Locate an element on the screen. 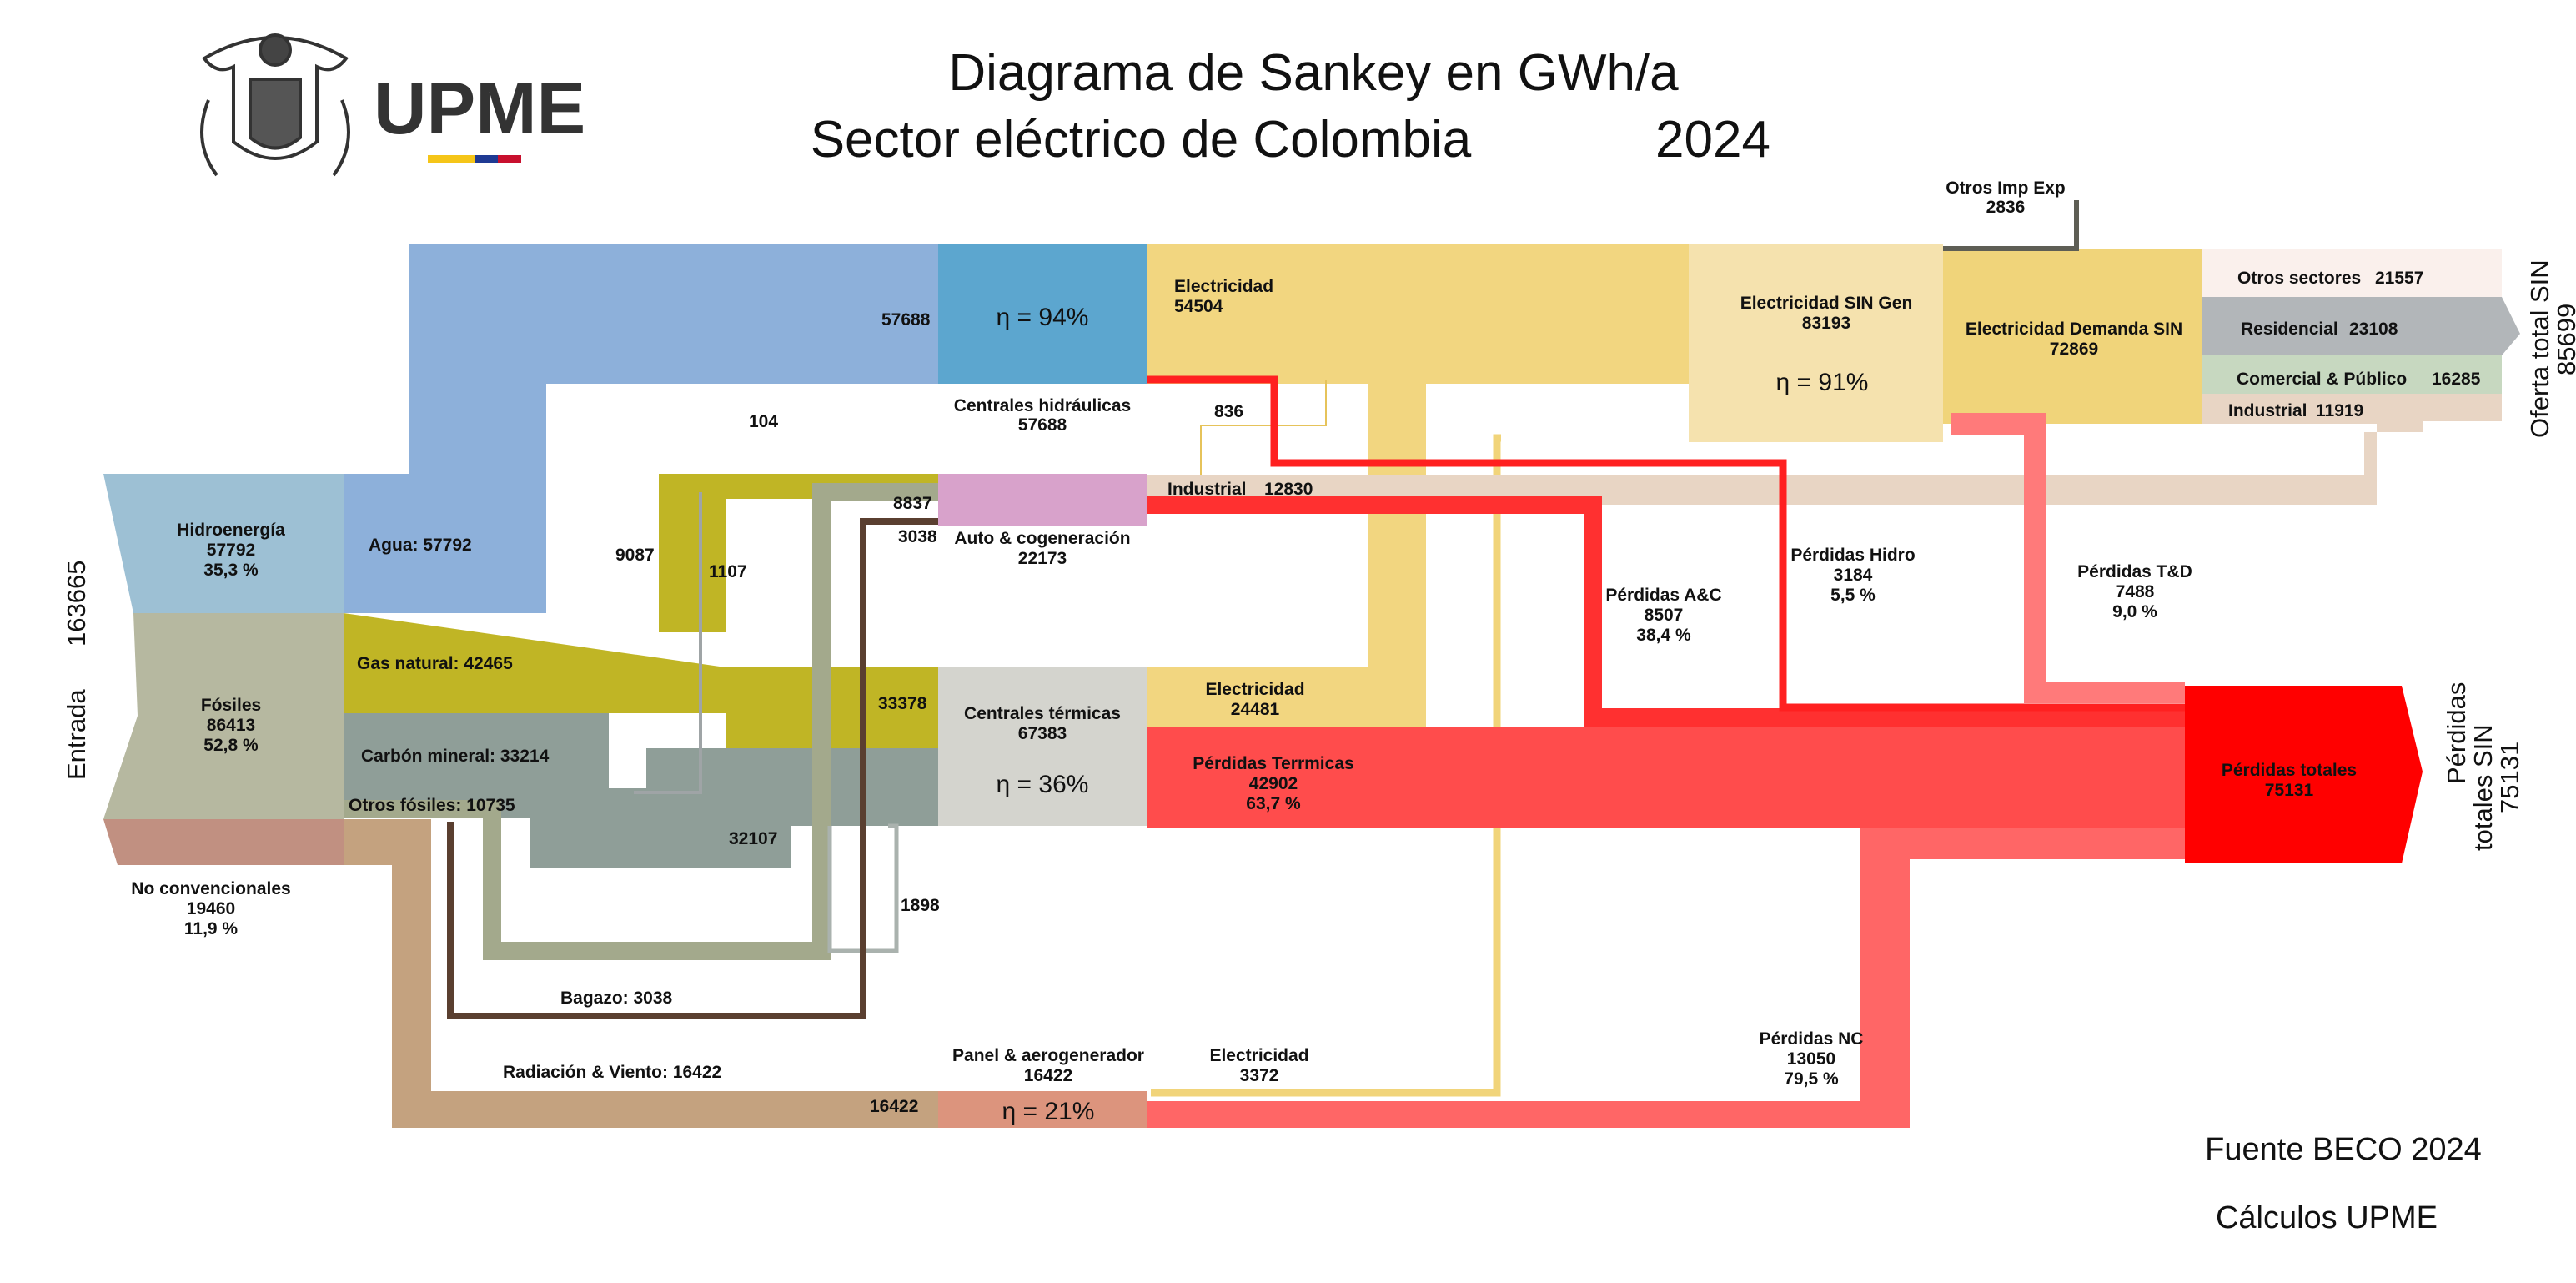 Image resolution: width=2576 pixels, height=1283 pixels. carbon-mineral-label: Carbón mineral: 33214 is located at coordinates (455, 756).